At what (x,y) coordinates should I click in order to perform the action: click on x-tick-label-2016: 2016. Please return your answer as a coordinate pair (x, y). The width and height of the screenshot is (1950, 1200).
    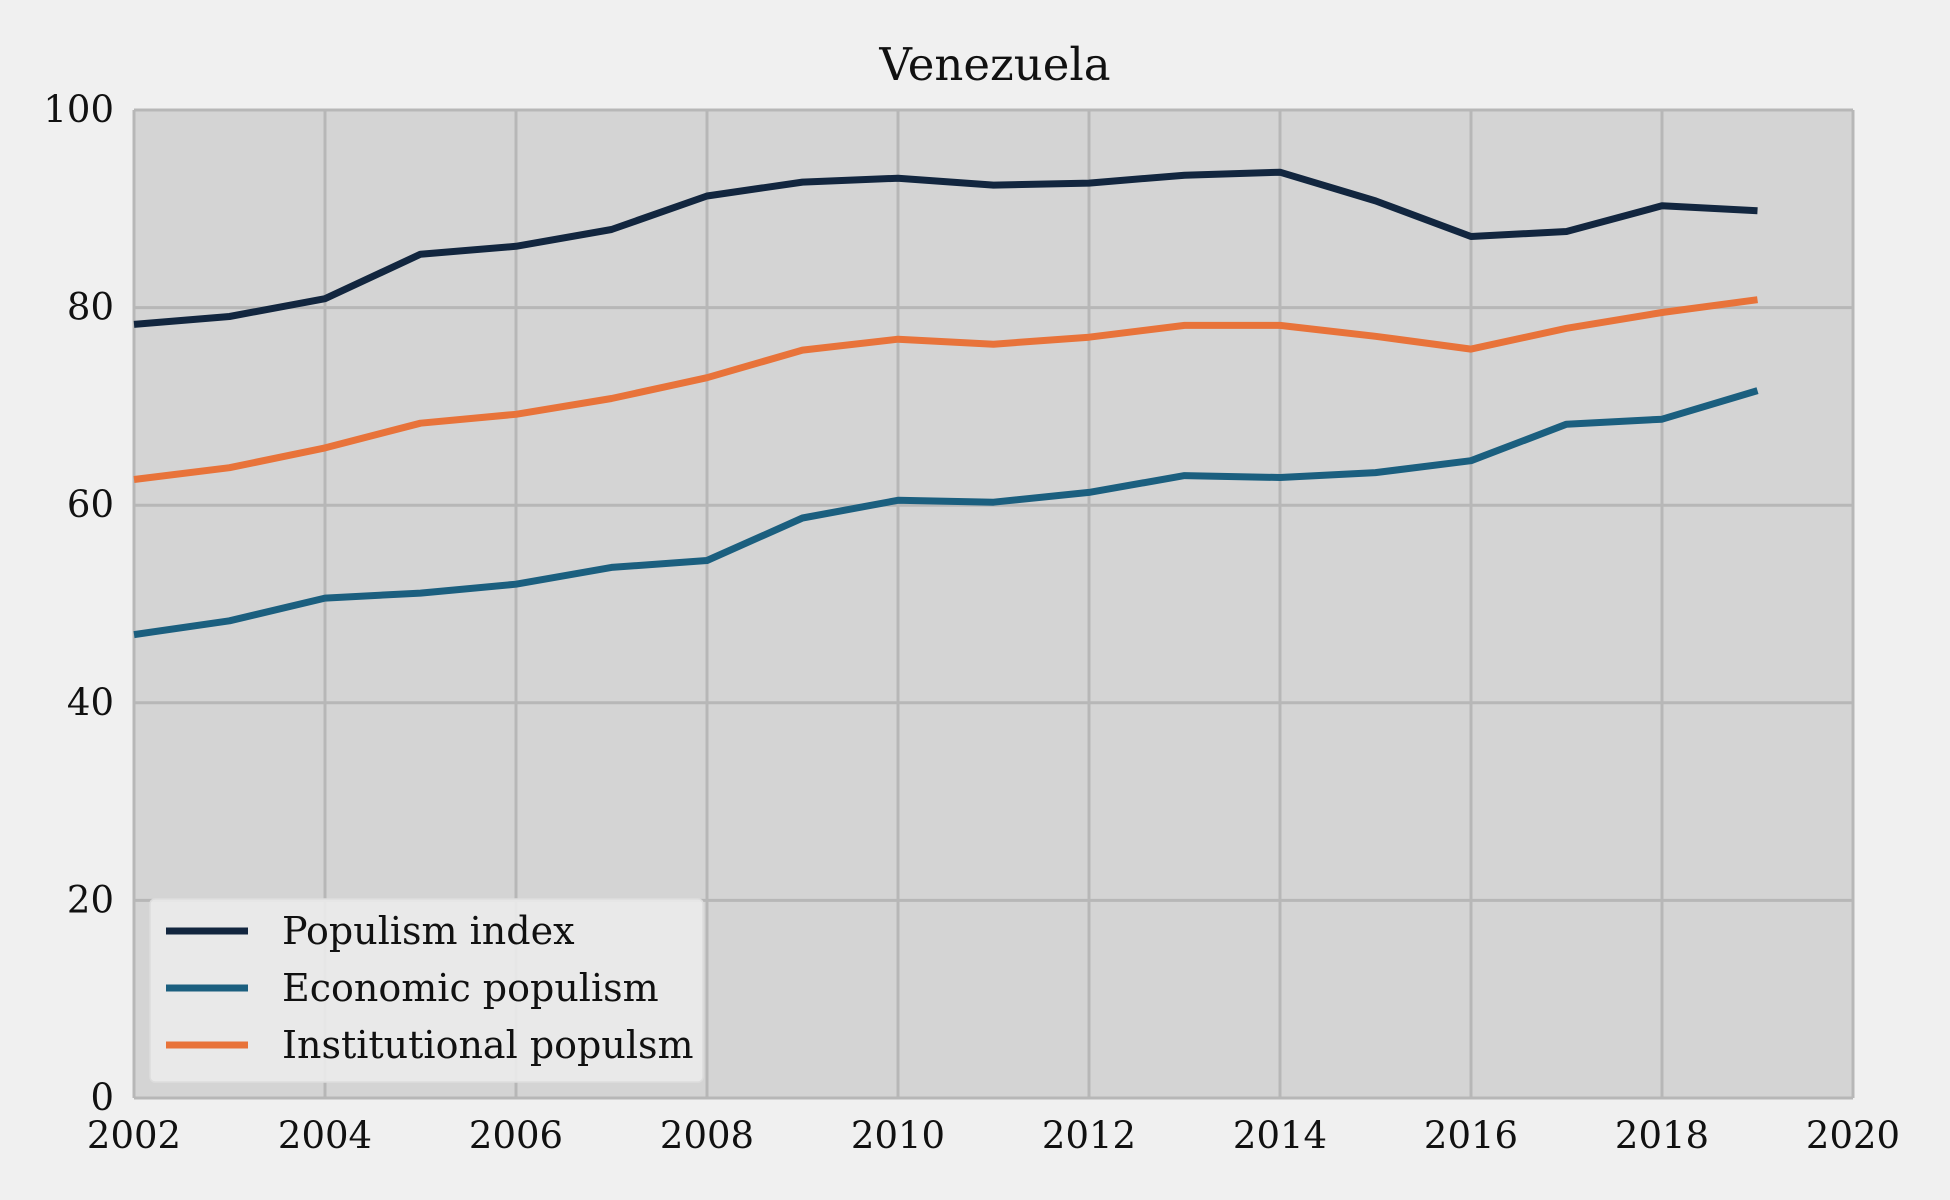
    Looking at the image, I should click on (1471, 1135).